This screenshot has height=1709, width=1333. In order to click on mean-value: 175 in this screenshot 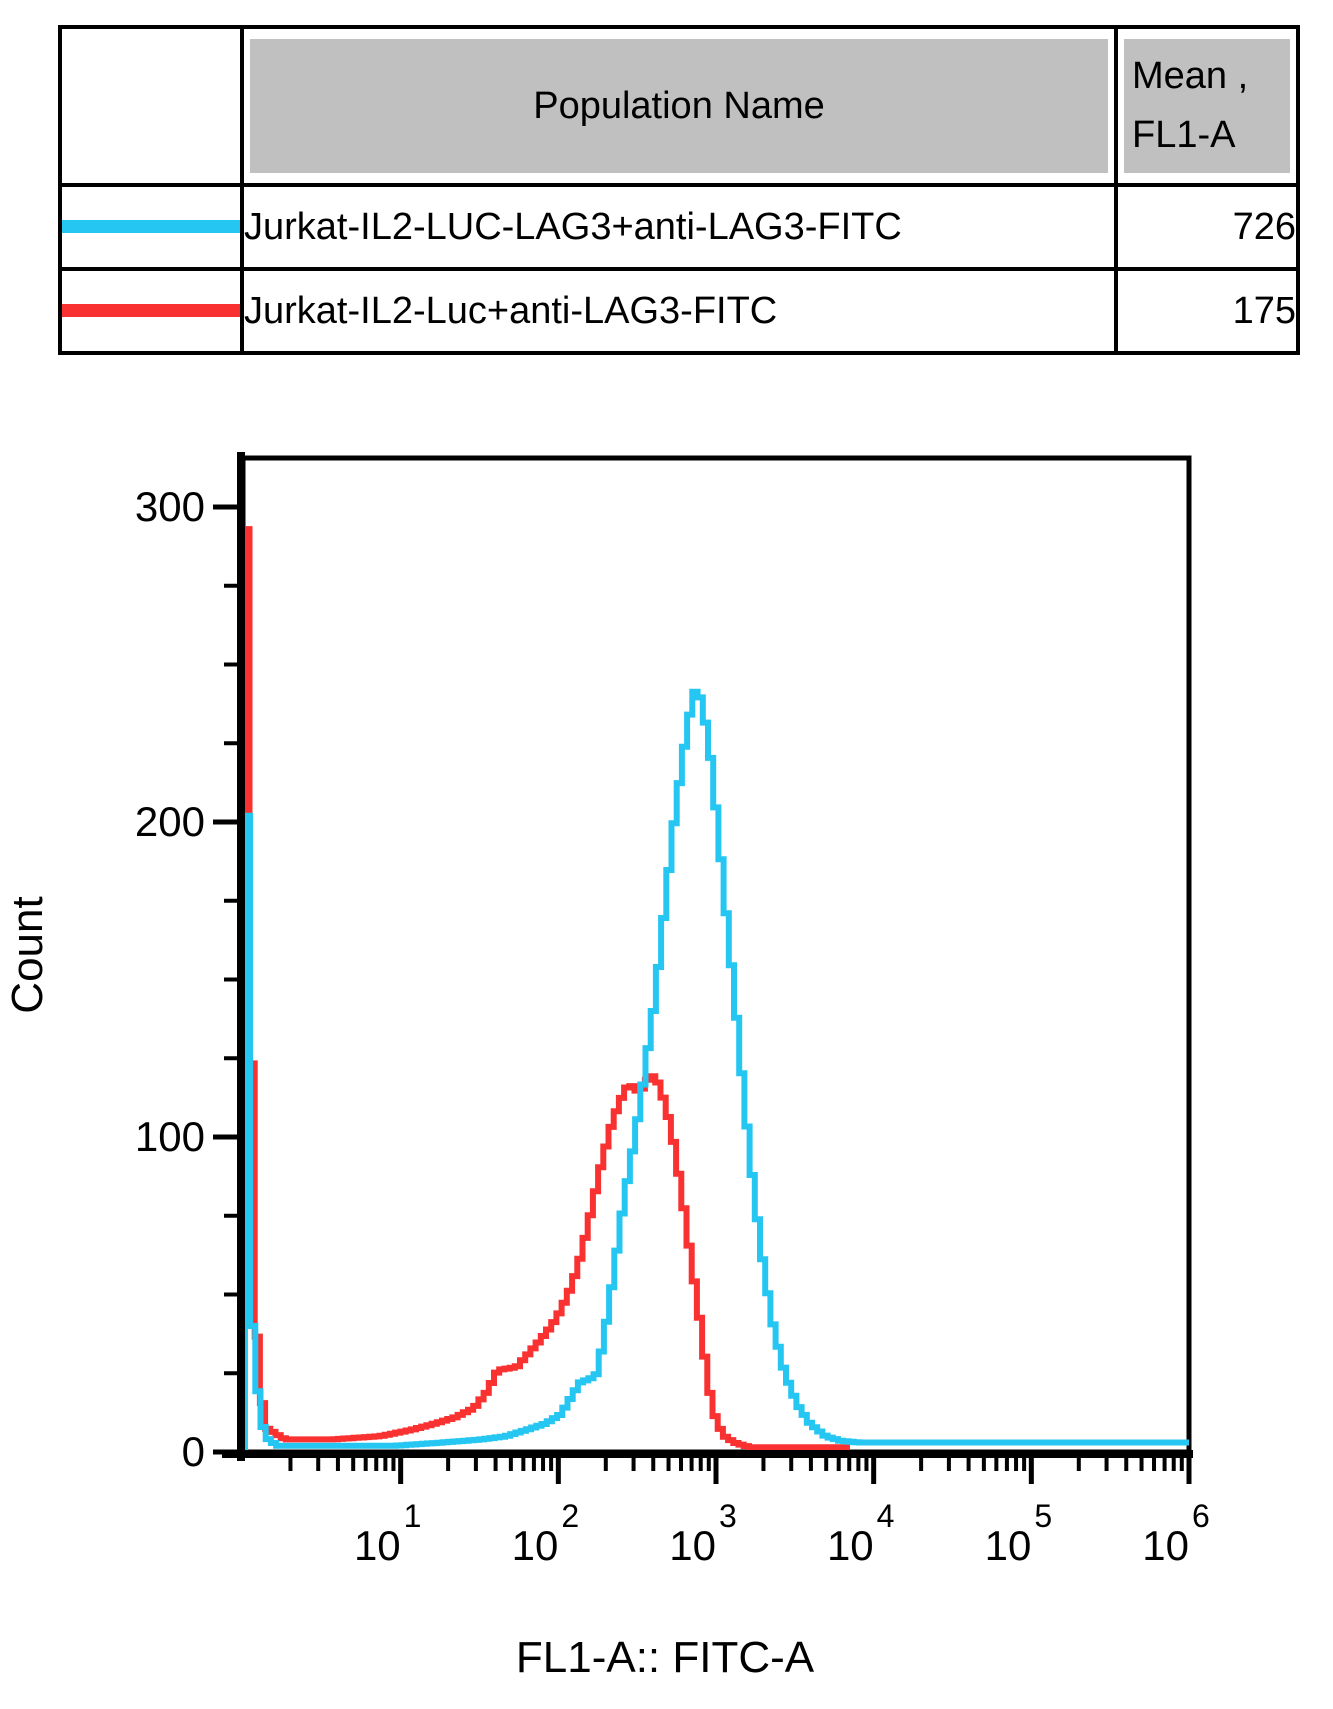, I will do `click(1207, 311)`.